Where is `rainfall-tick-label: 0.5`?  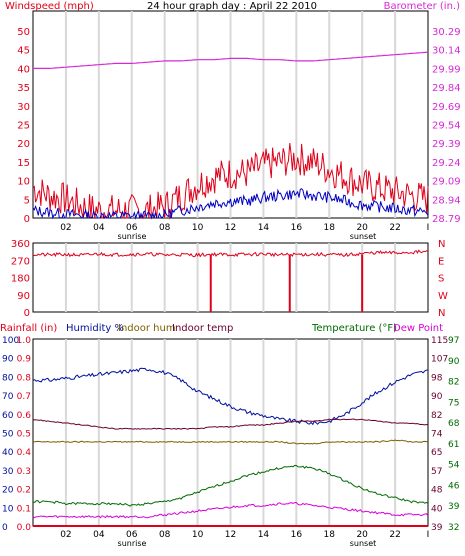 rainfall-tick-label: 0.5 is located at coordinates (24, 435).